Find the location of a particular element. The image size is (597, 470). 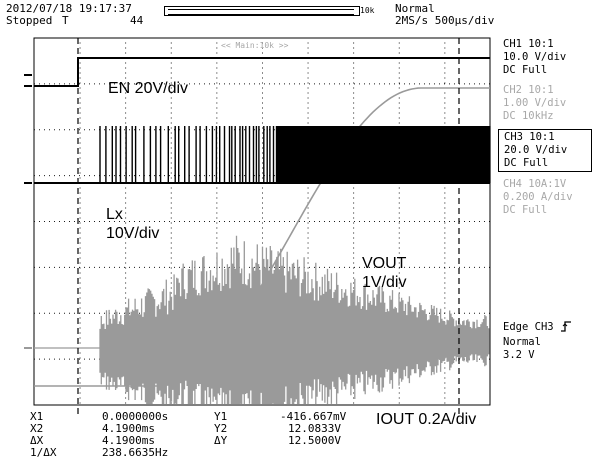

ch1-scale: 10.0 V/div is located at coordinates (535, 57).